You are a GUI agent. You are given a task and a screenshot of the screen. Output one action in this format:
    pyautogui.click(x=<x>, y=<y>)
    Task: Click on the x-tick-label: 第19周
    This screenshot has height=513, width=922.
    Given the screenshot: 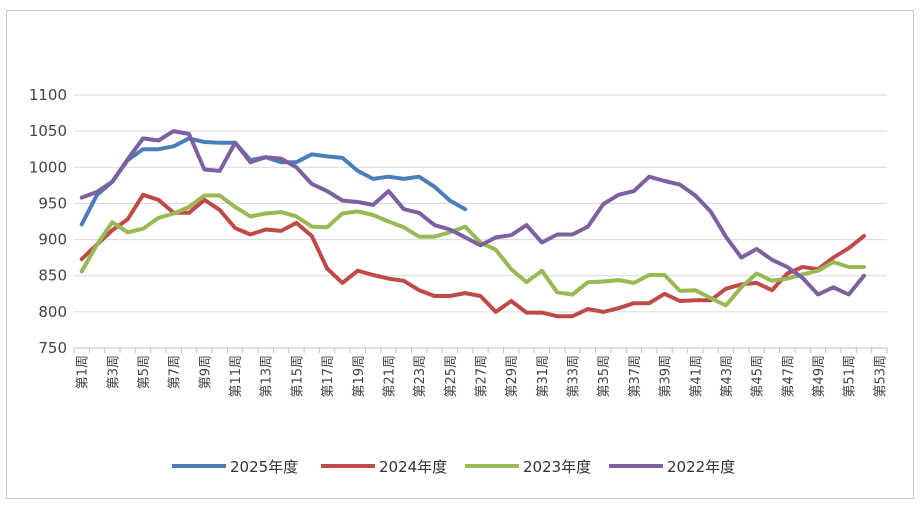 What is the action you would take?
    pyautogui.click(x=359, y=376)
    